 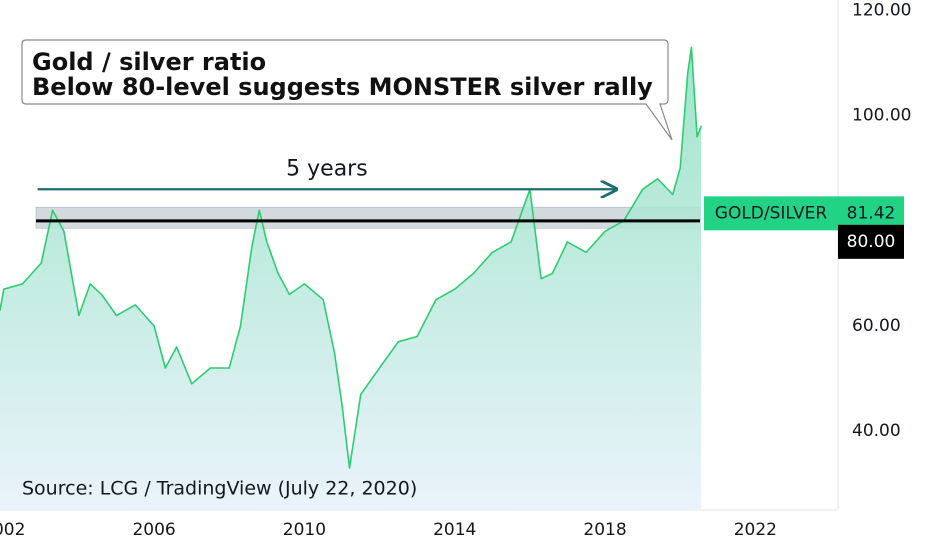 What do you see at coordinates (388, 530) in the screenshot?
I see `time-axis: 2002 2006 2010 2014 2018 2022` at bounding box center [388, 530].